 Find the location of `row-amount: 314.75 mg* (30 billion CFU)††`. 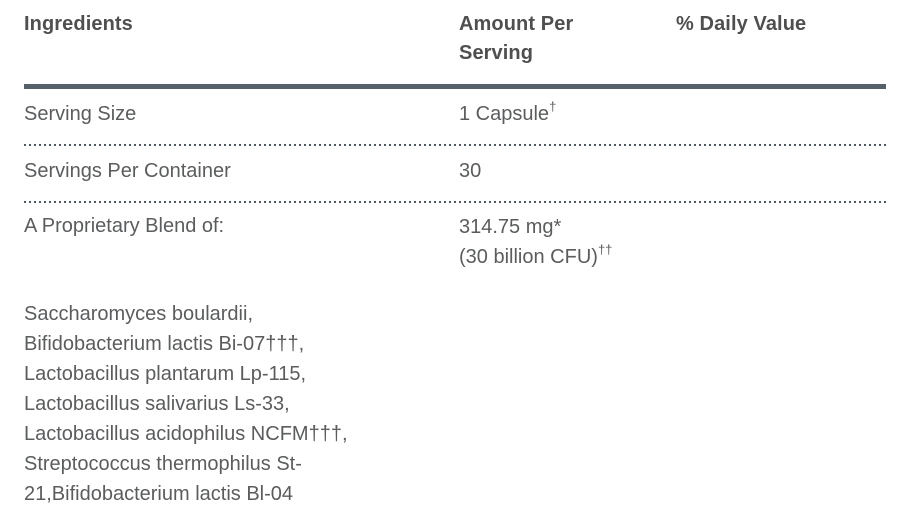

row-amount: 314.75 mg* (30 billion CFU)†† is located at coordinates (567, 242).